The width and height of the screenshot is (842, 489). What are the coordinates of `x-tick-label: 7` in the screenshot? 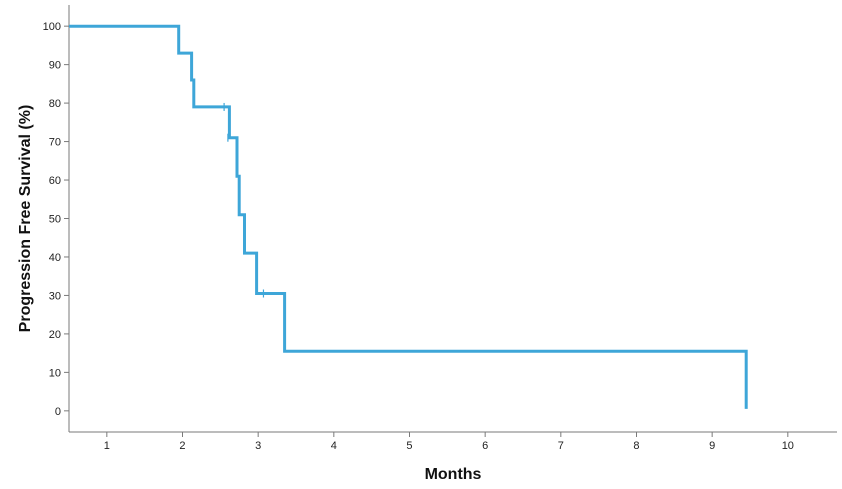 It's located at (561, 446).